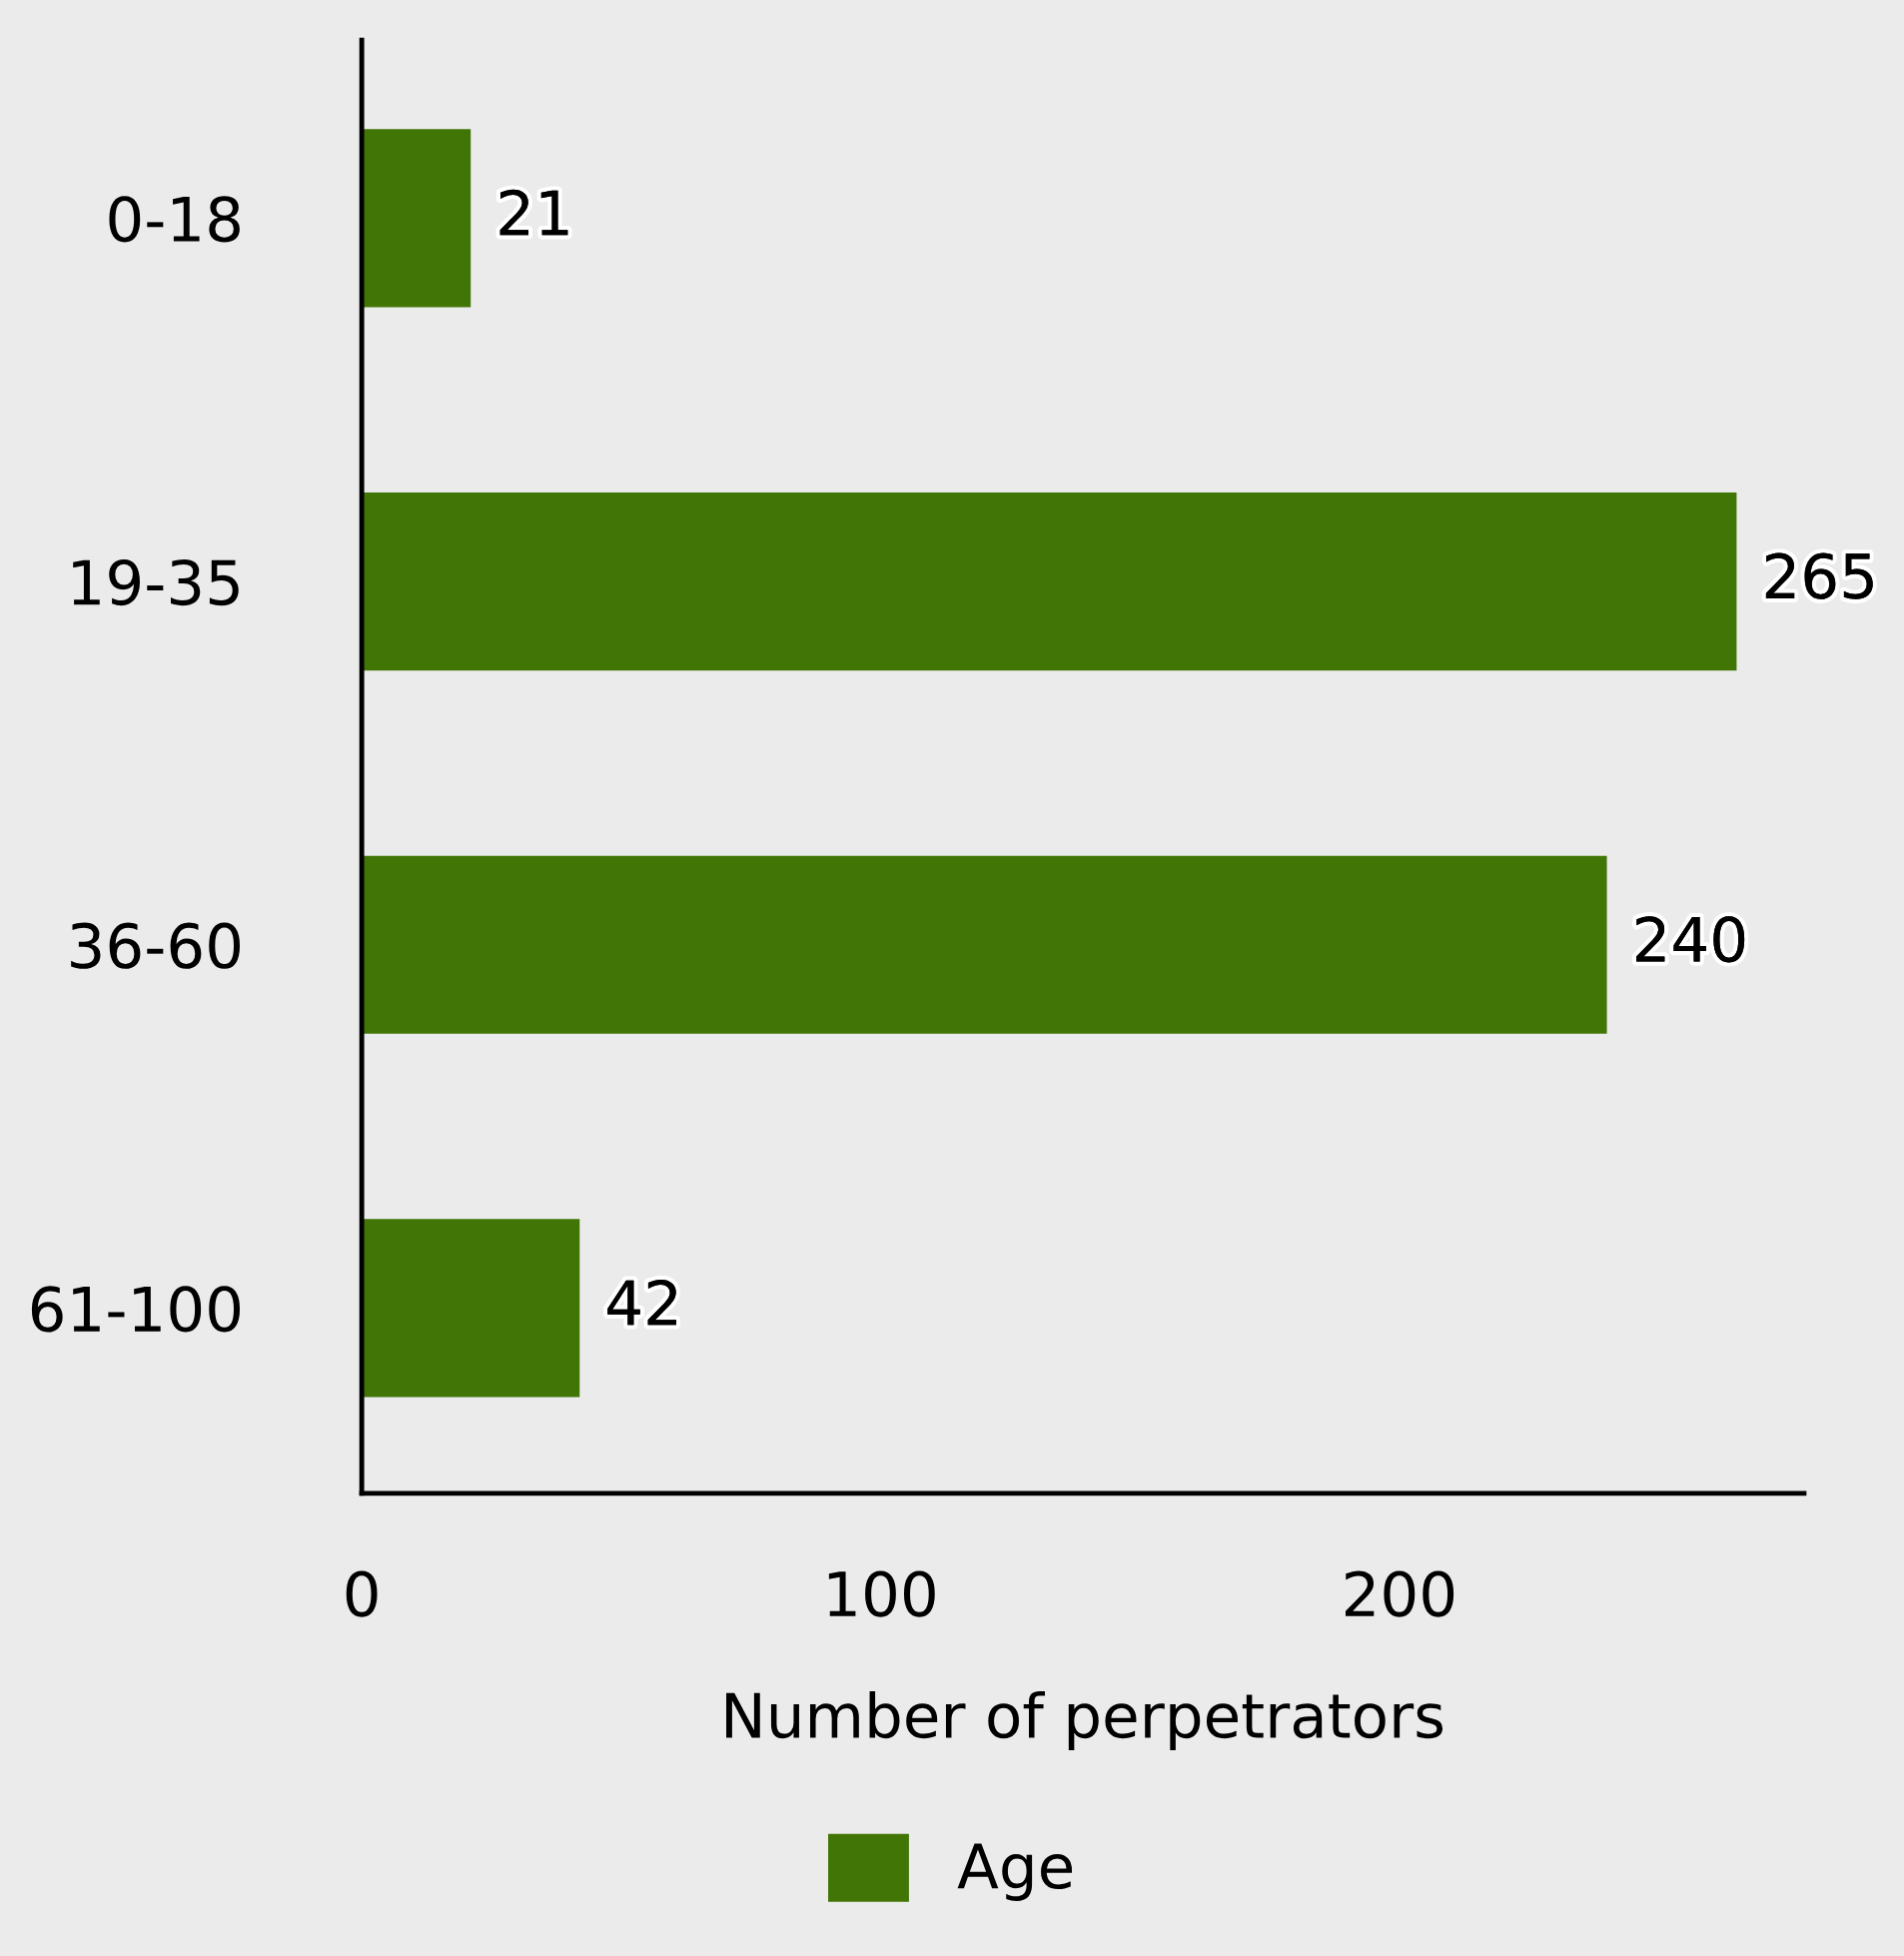  Describe the element at coordinates (156, 945) in the screenshot. I see `y-tick-label: 36-60` at that location.